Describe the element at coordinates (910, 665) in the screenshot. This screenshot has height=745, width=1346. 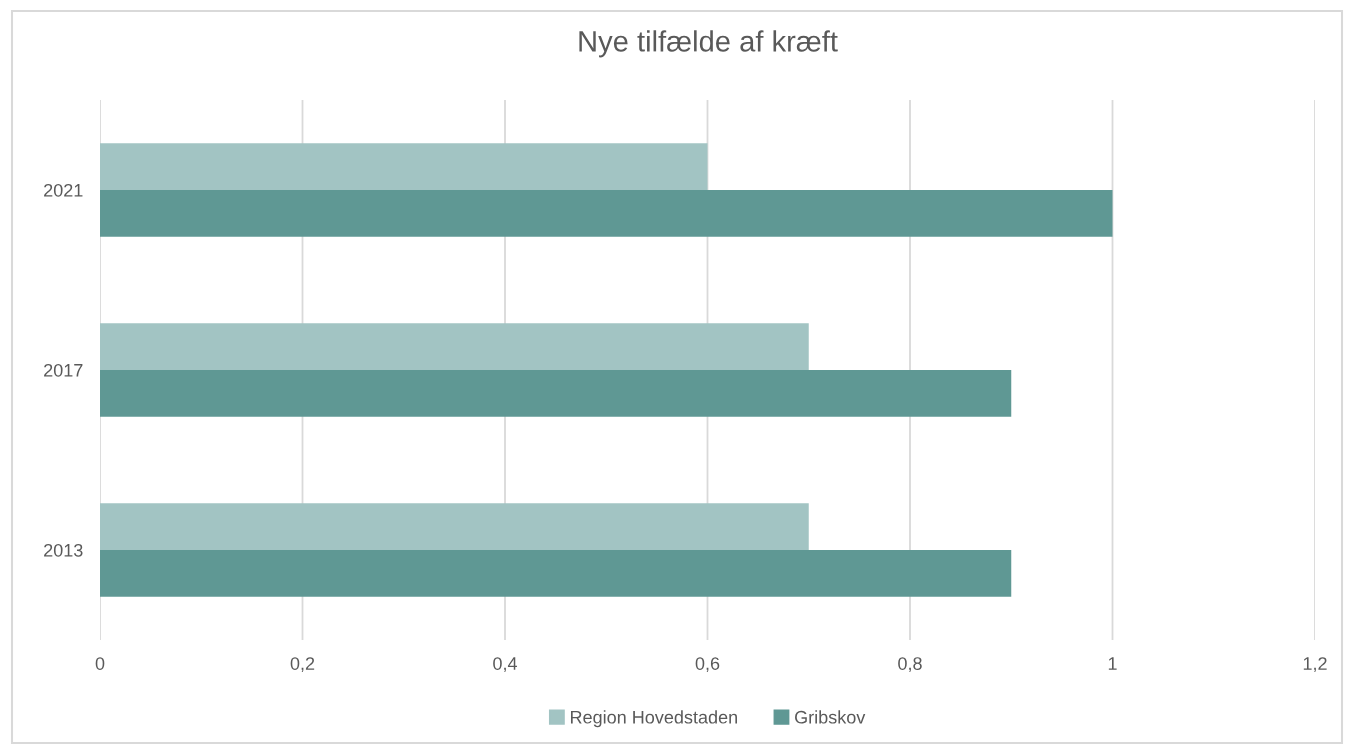
I see `x-tick-label: 0,8` at that location.